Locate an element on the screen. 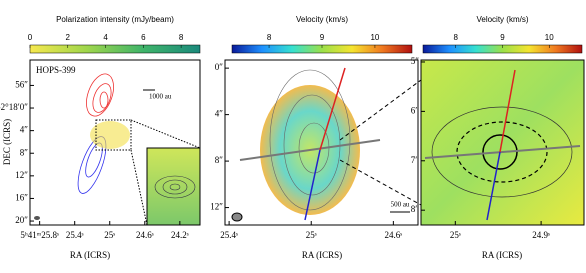  y-tick-label: 7″ is located at coordinates (415, 160).